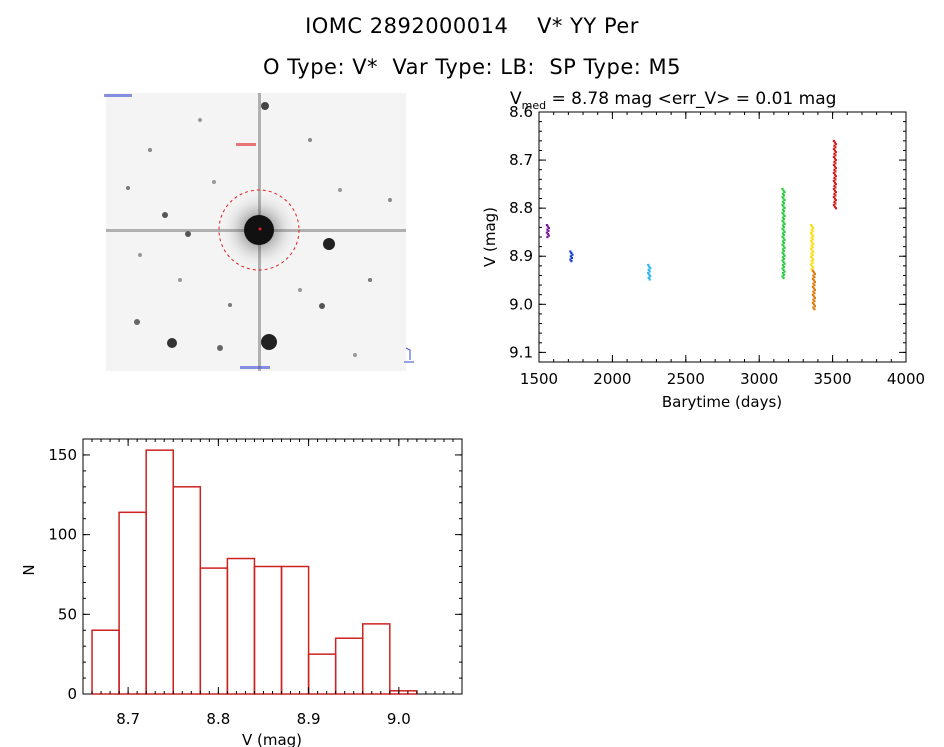 The image size is (944, 747). I want to click on x-tick-label: 1500, so click(539, 379).